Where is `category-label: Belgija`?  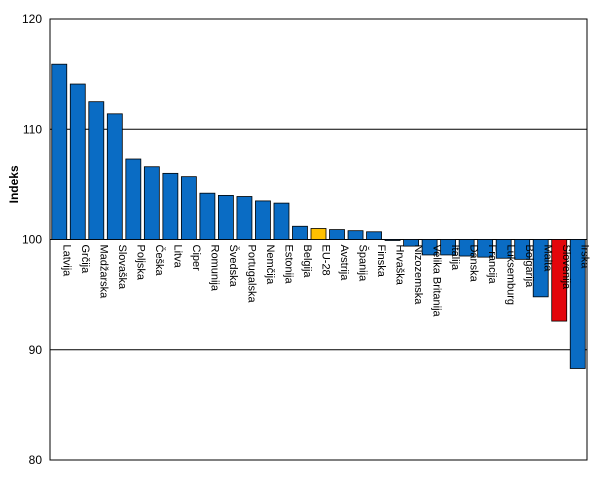
category-label: Belgija is located at coordinates (307, 262).